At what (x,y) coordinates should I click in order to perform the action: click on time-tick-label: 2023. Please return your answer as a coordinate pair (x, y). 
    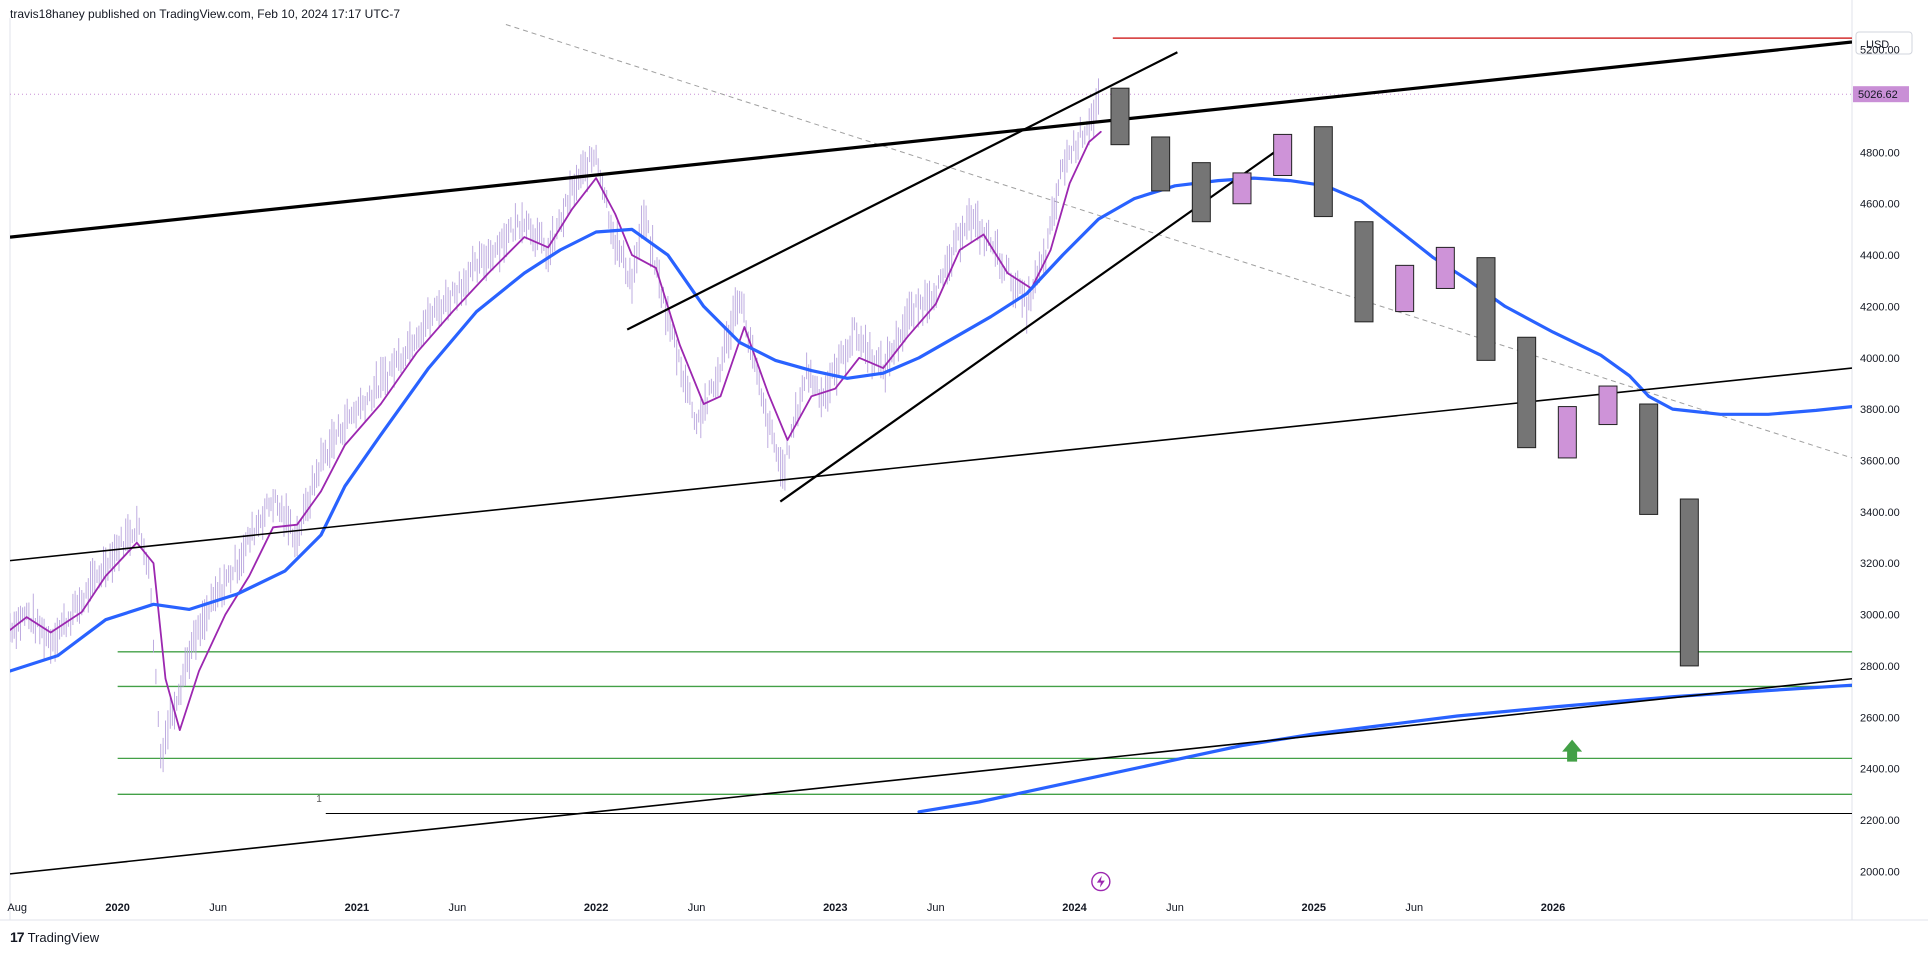
    Looking at the image, I should click on (835, 908).